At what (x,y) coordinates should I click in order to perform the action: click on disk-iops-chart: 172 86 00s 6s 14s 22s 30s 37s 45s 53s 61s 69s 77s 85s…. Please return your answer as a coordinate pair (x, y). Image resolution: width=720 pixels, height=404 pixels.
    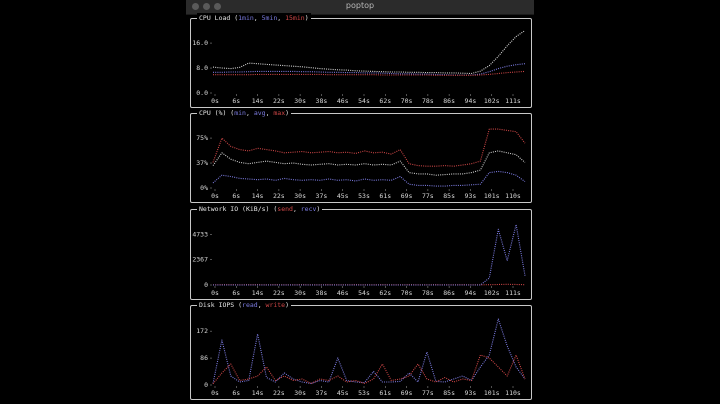
    Looking at the image, I should click on (361, 357).